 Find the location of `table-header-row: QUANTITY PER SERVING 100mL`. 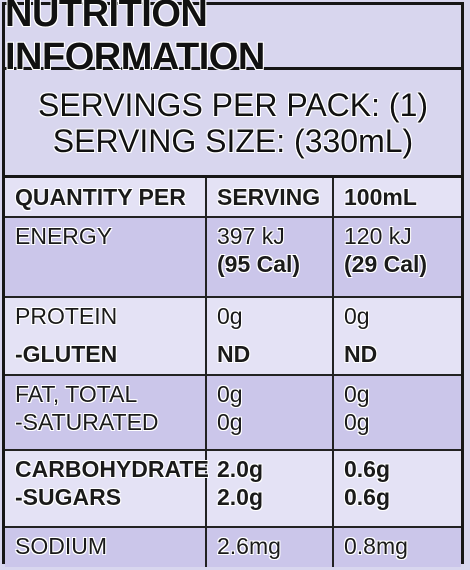

table-header-row: QUANTITY PER SERVING 100mL is located at coordinates (233, 198).